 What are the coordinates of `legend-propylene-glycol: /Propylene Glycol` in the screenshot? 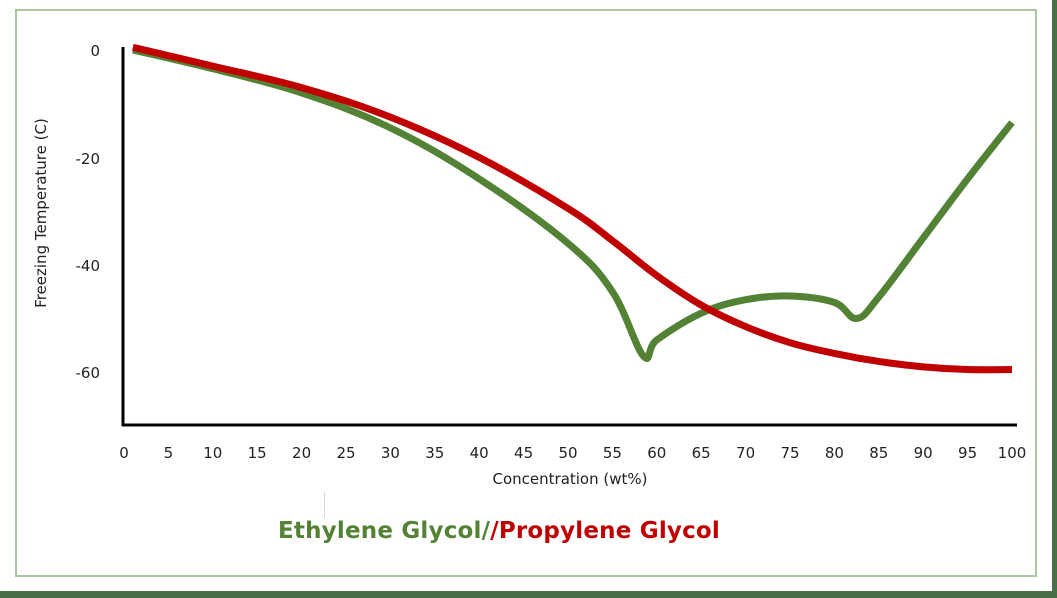 It's located at (605, 531).